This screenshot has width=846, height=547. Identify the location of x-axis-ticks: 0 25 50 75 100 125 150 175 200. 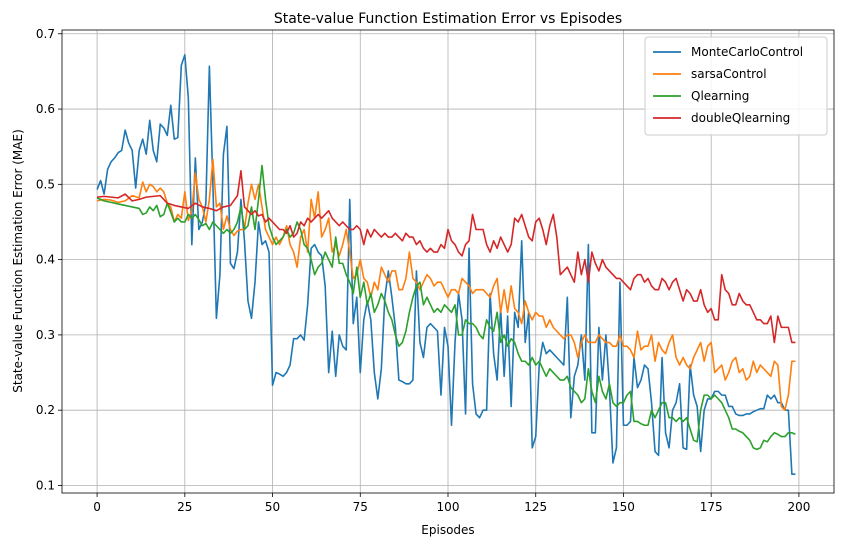
(451, 503).